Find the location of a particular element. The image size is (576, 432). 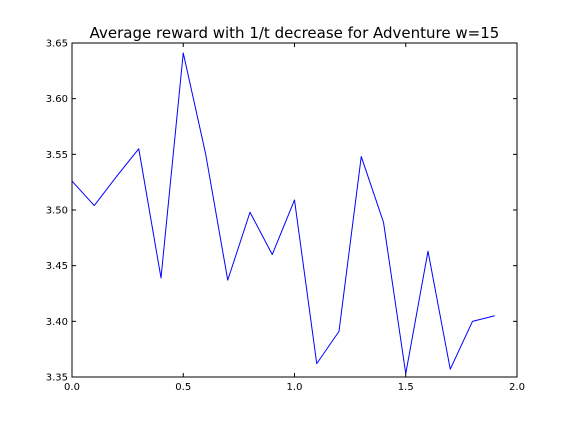

y-tick-label: 3.45 is located at coordinates (57, 266).